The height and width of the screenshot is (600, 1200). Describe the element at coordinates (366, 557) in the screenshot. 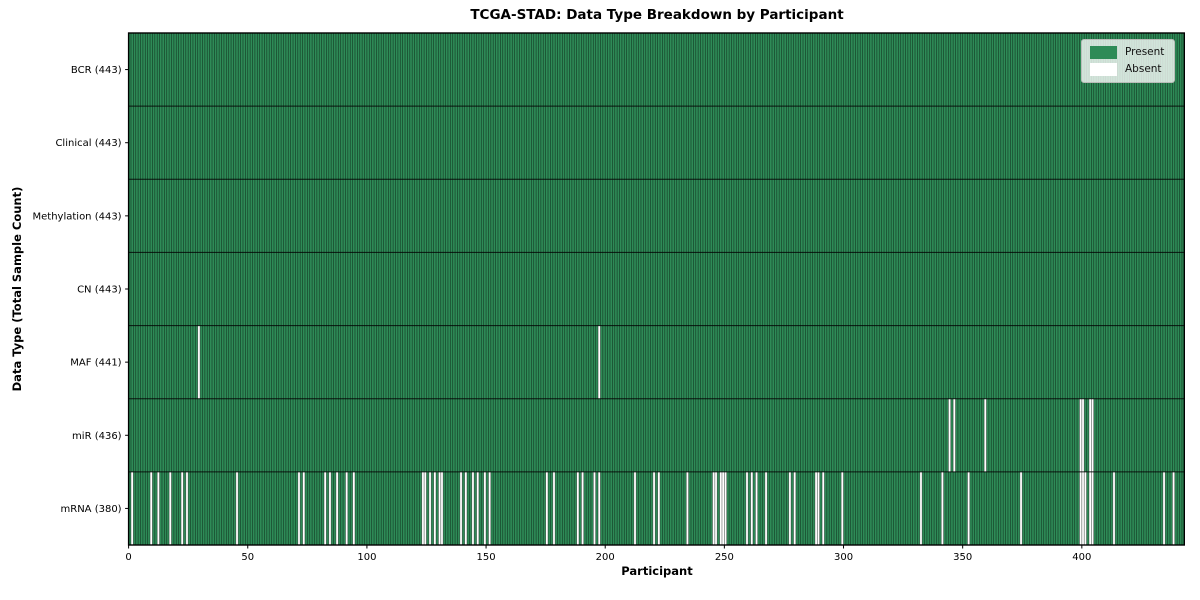

I see `x-tick-label: 100` at that location.